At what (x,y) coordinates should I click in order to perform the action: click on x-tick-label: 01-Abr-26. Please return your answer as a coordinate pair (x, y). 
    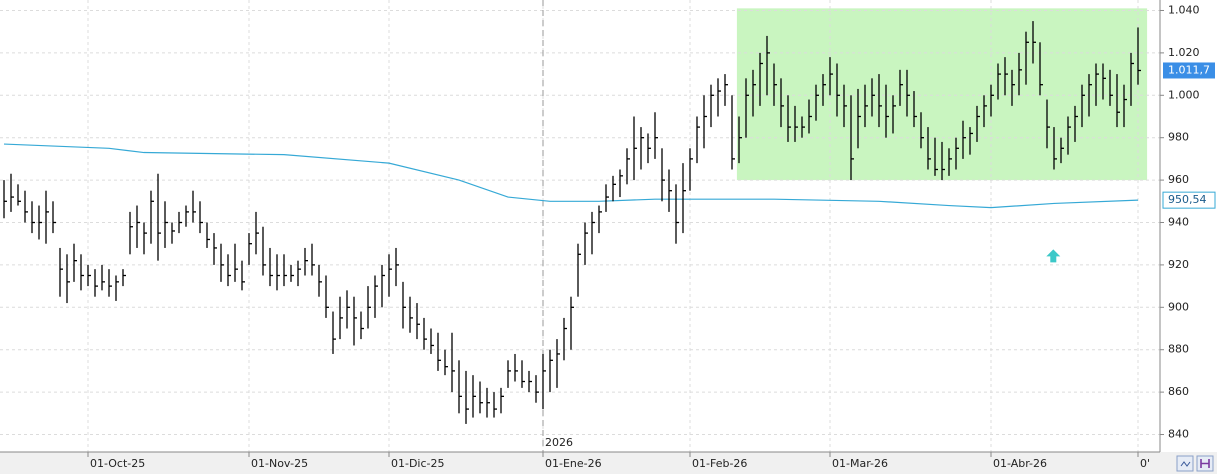
    Looking at the image, I should click on (1020, 463).